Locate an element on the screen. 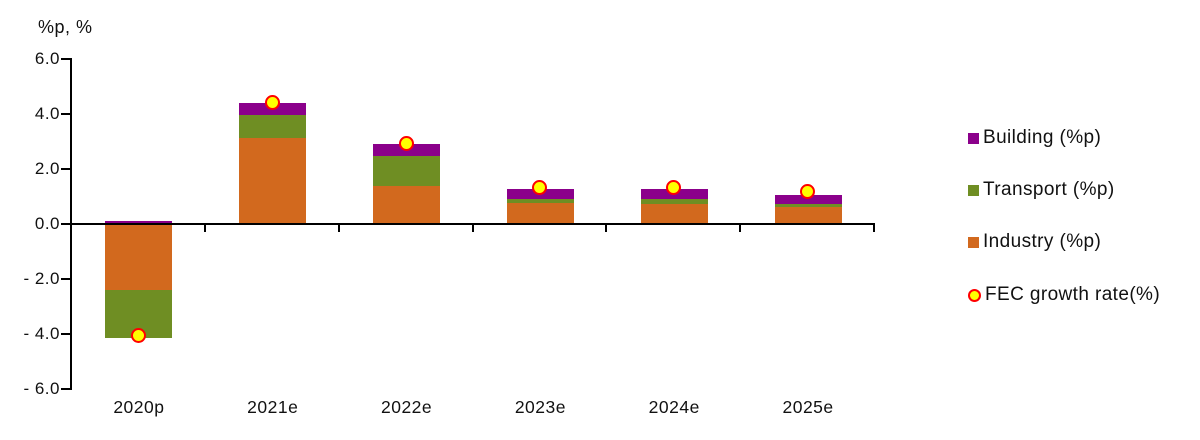 Image resolution: width=1200 pixels, height=440 pixels. y-axis-tick-label: - 6.0 is located at coordinates (41, 388).